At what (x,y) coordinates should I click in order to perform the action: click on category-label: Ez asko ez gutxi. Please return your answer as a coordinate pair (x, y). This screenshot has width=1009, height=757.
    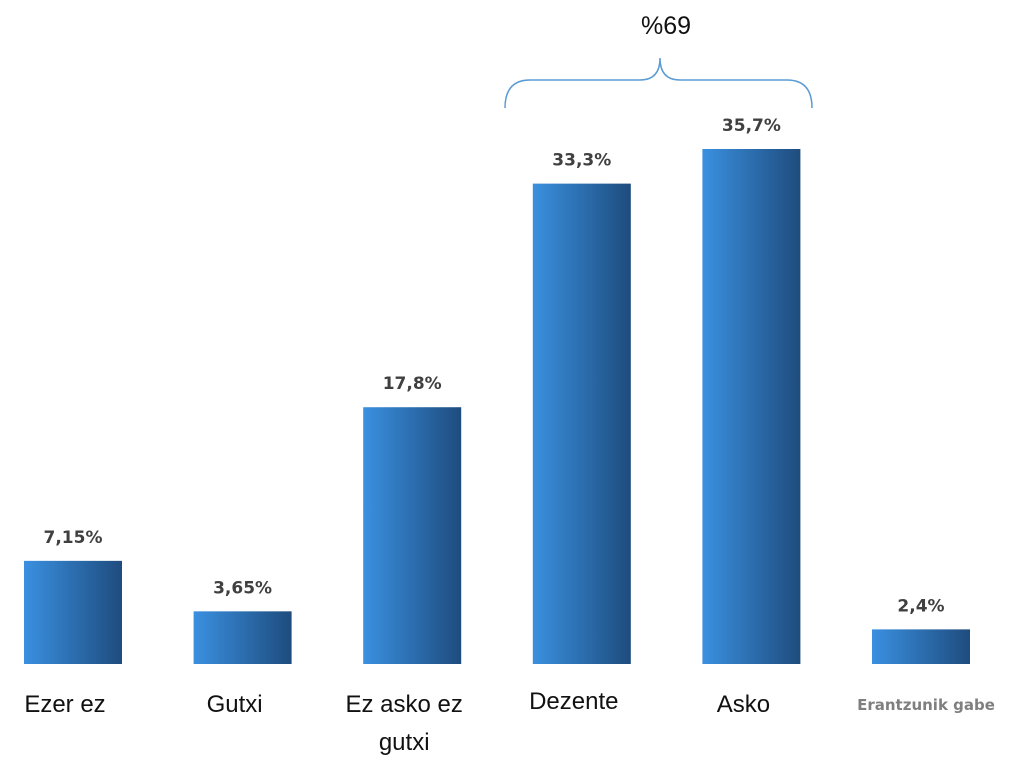
    Looking at the image, I should click on (404, 723).